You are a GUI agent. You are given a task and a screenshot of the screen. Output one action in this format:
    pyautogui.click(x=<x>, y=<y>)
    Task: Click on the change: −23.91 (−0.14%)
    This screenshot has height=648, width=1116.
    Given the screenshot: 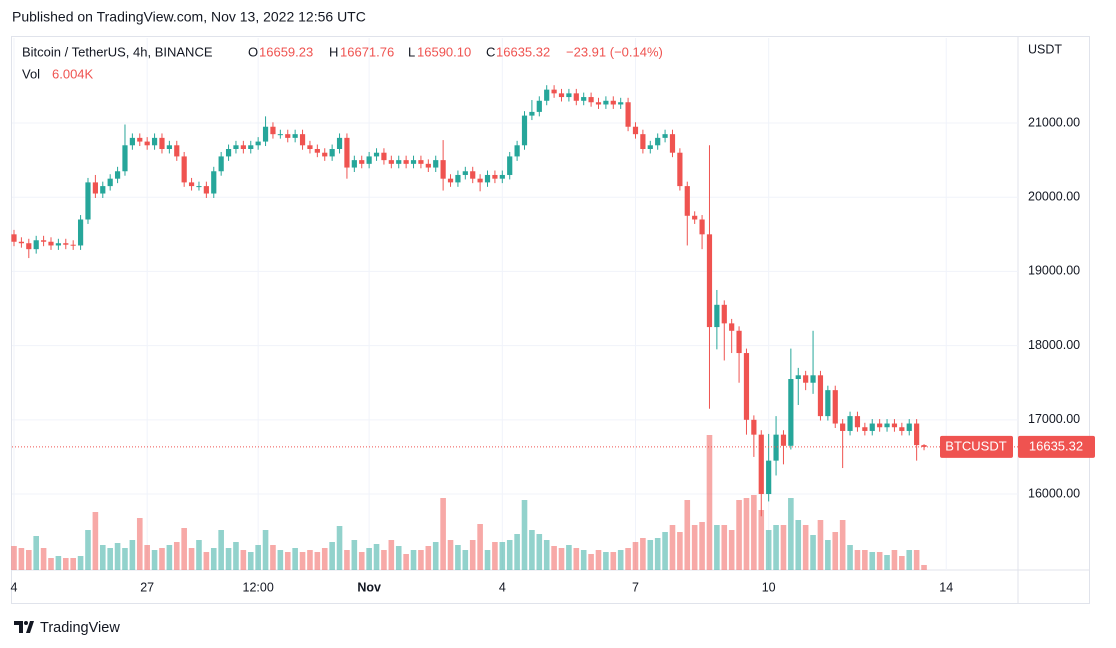 What is the action you would take?
    pyautogui.click(x=614, y=51)
    